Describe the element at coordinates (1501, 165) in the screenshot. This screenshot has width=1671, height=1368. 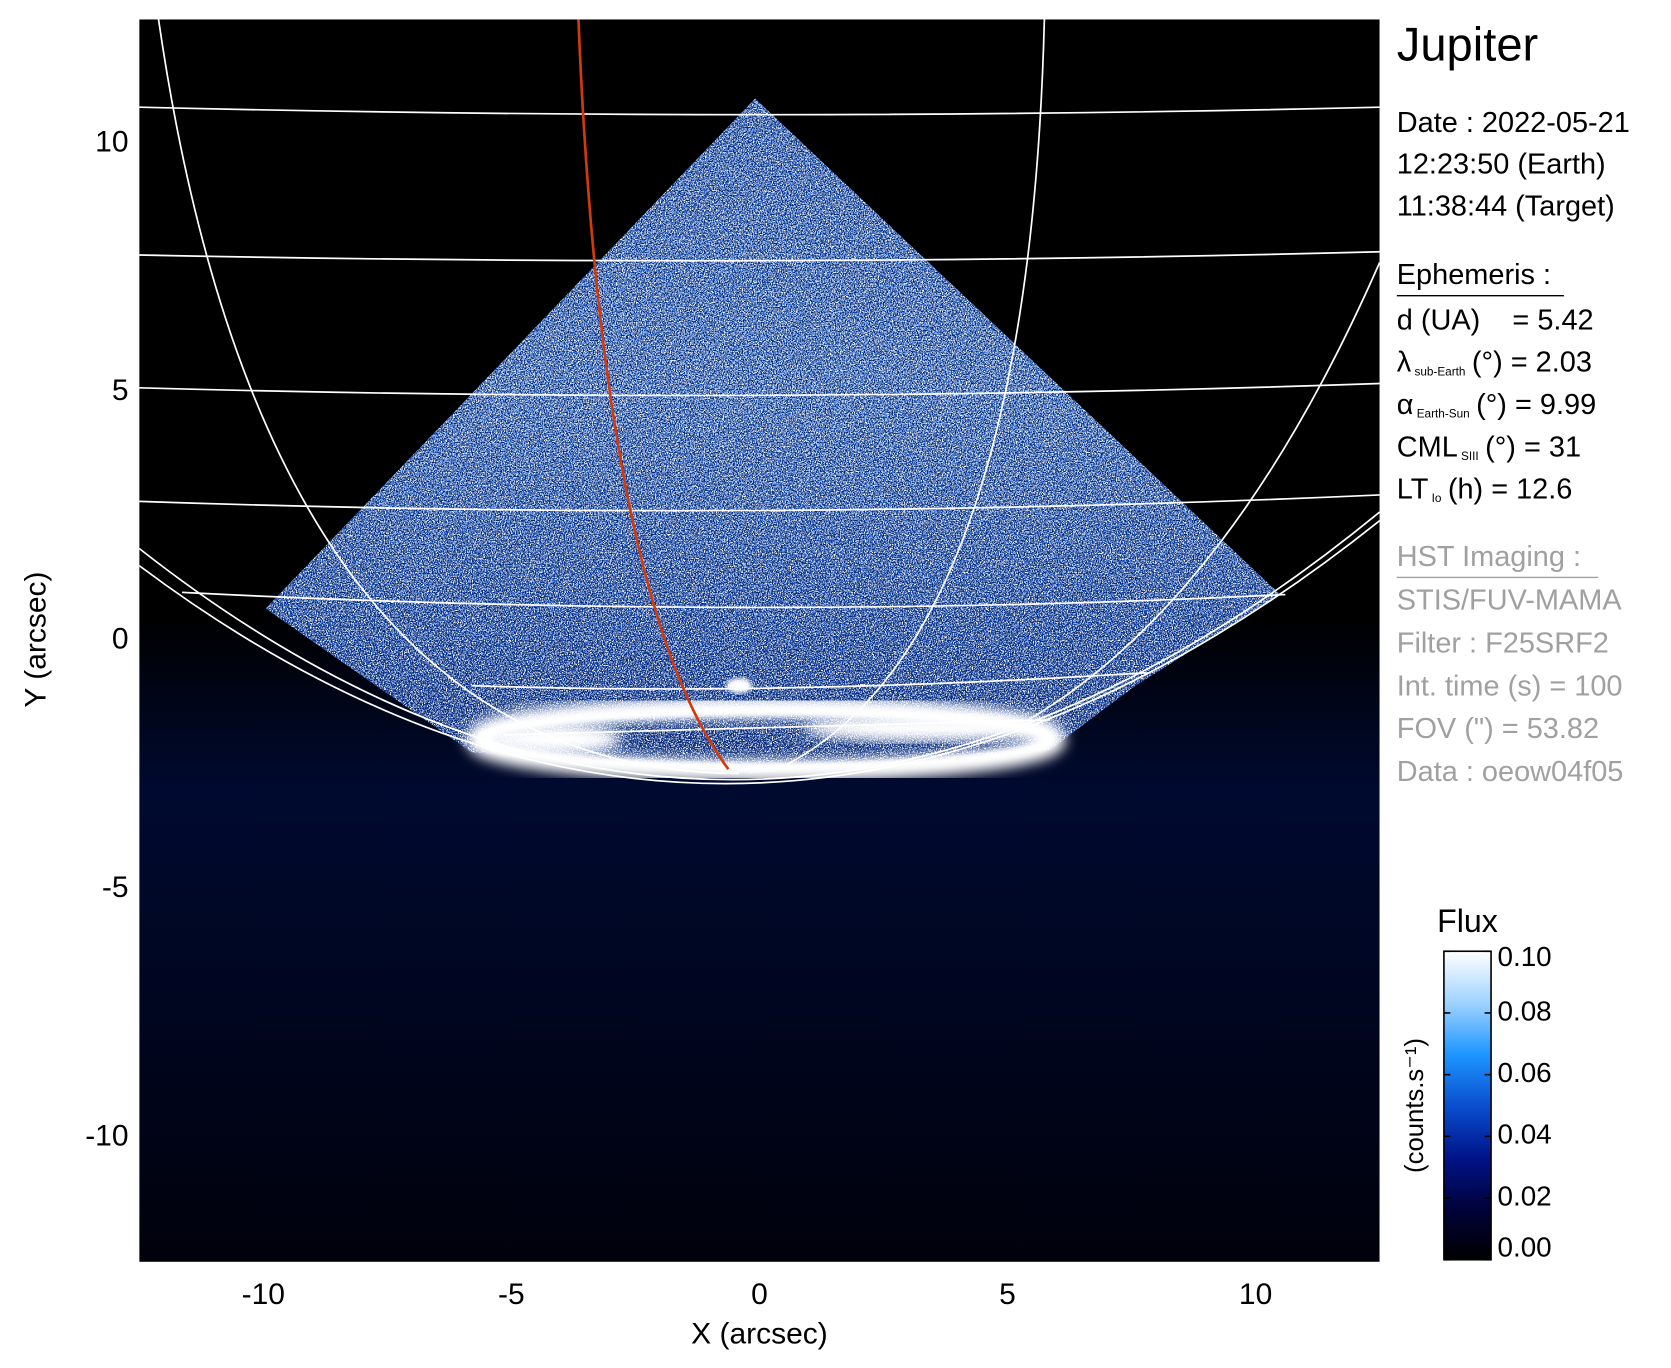
I see `date-line: 12:23:50 (Earth)` at that location.